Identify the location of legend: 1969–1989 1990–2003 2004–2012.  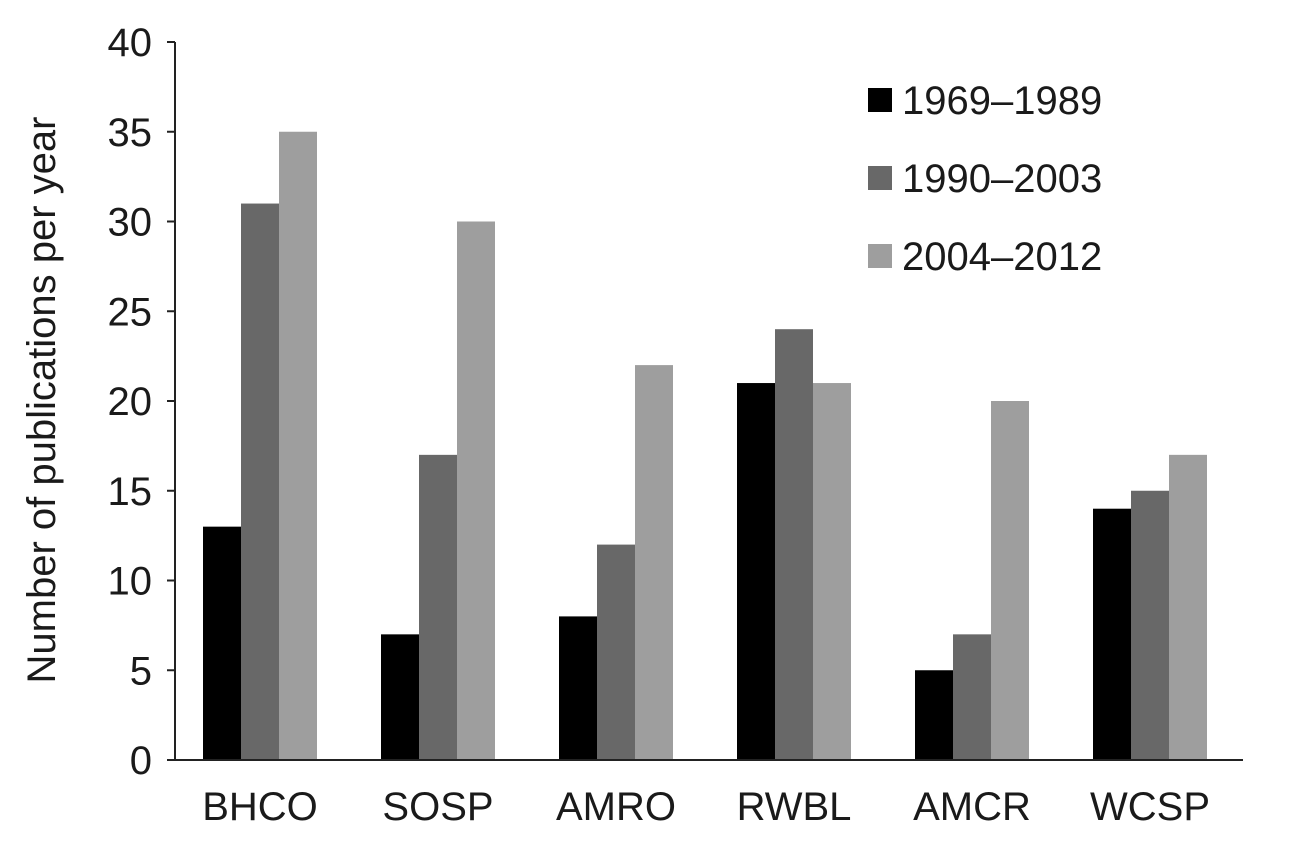
(985, 179).